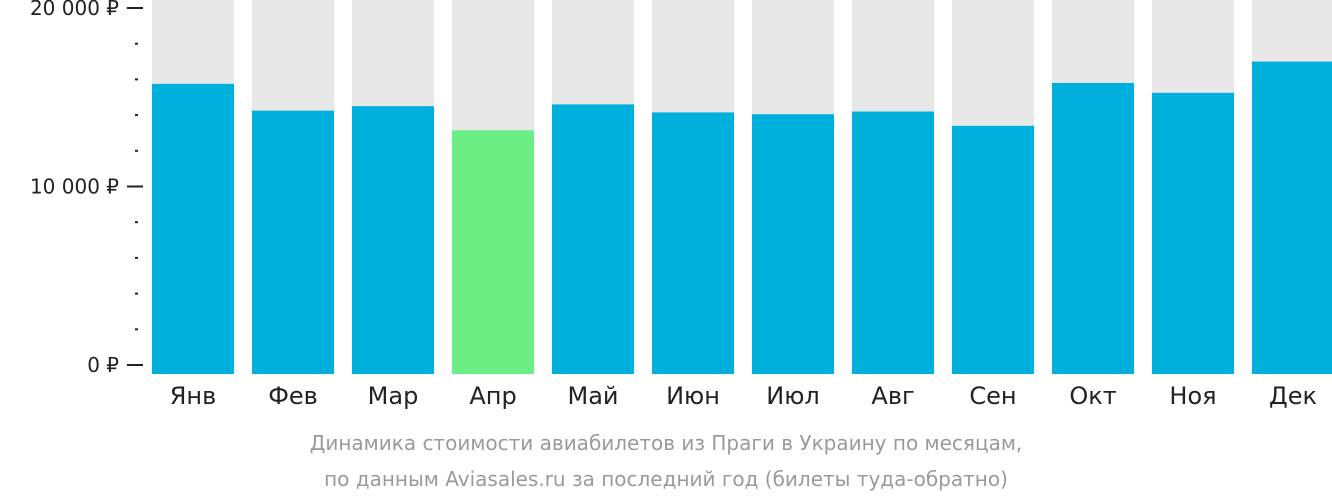 Image resolution: width=1332 pixels, height=502 pixels. What do you see at coordinates (693, 396) in the screenshot?
I see `x-category-label: Июн` at bounding box center [693, 396].